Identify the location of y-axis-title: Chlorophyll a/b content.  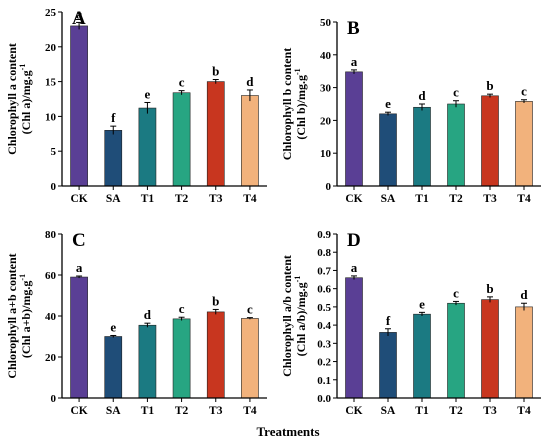
(287, 316).